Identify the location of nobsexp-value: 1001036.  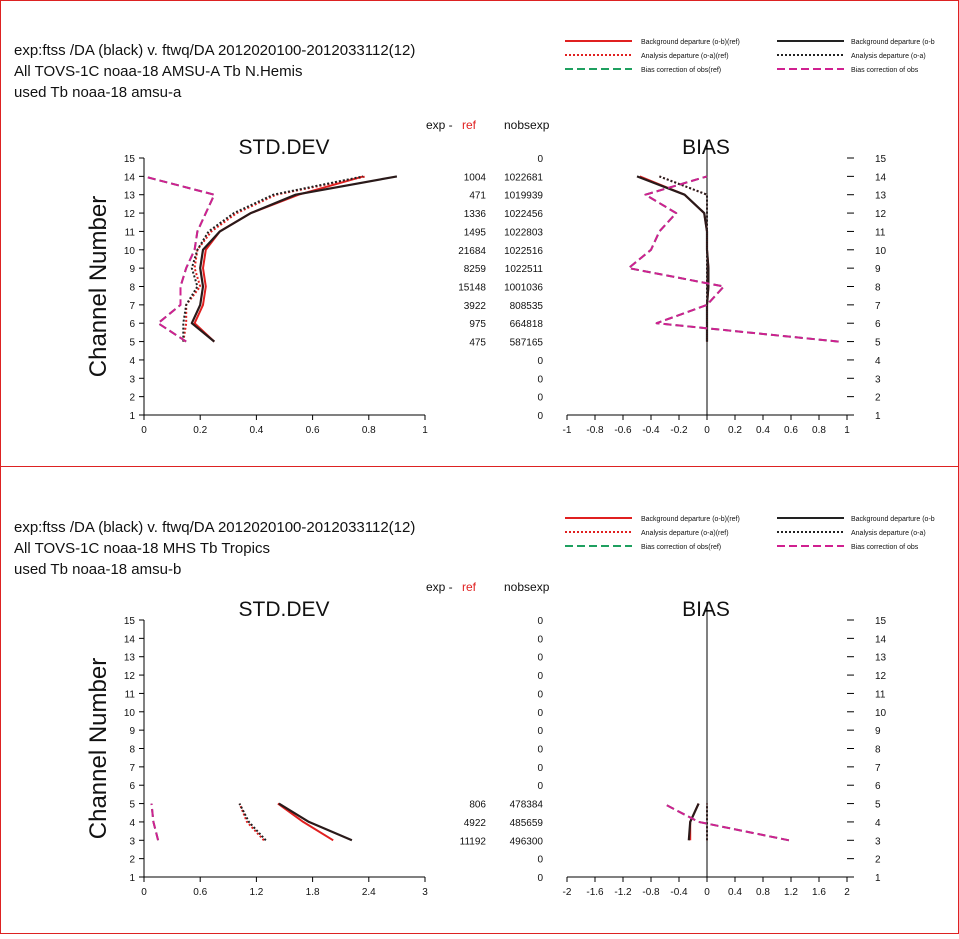
(523, 288).